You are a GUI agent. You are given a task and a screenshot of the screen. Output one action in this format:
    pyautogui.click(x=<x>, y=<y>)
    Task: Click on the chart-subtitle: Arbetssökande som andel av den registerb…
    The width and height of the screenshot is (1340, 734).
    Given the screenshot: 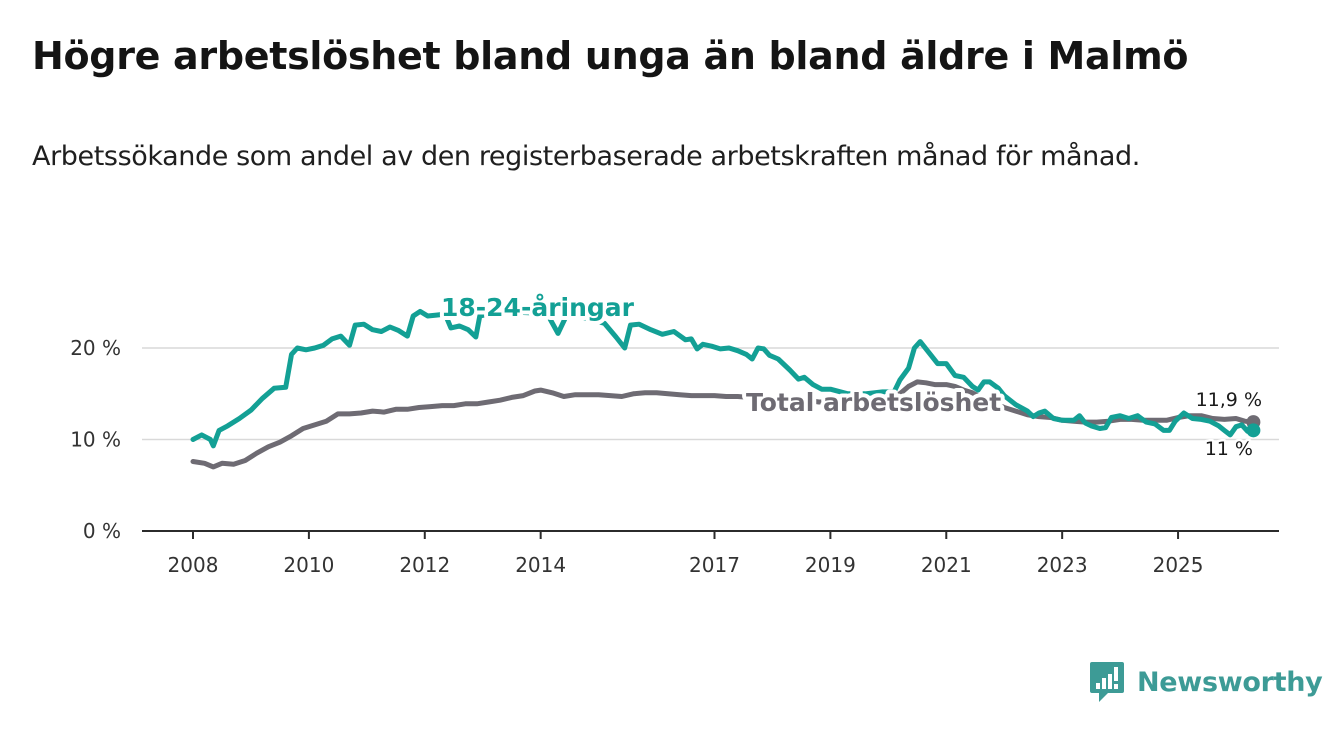 What is the action you would take?
    pyautogui.click(x=586, y=156)
    